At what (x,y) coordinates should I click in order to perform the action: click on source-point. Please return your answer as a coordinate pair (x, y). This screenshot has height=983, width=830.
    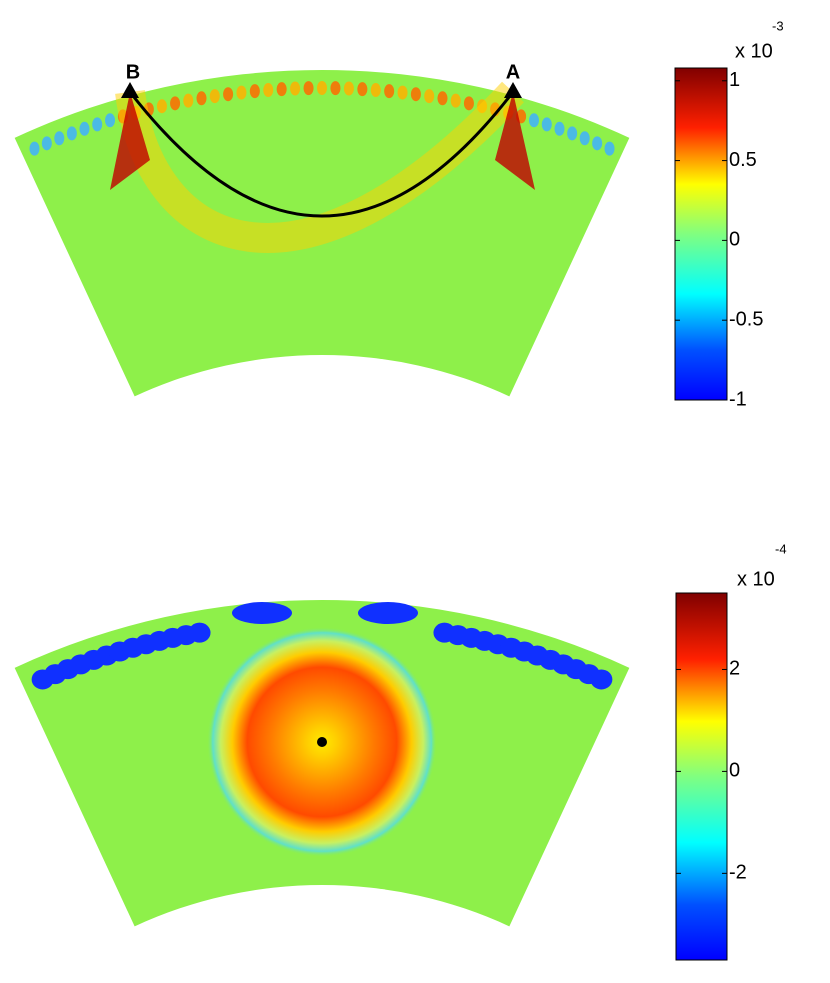
    Looking at the image, I should click on (322, 742).